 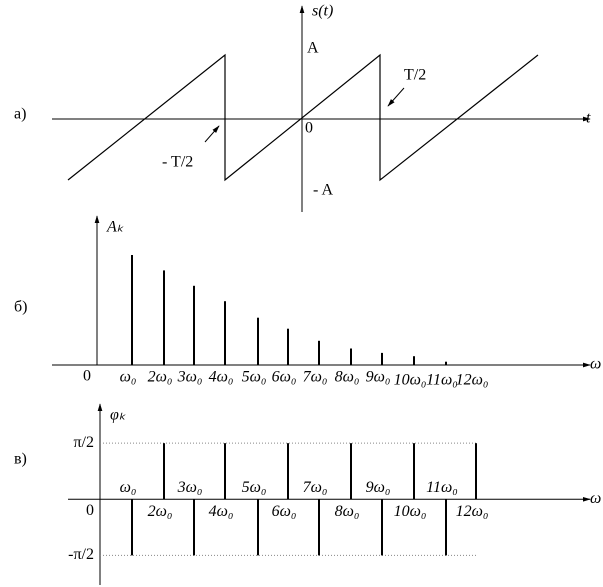 What do you see at coordinates (20, 114) in the screenshot?
I see `panel-label: а)` at bounding box center [20, 114].